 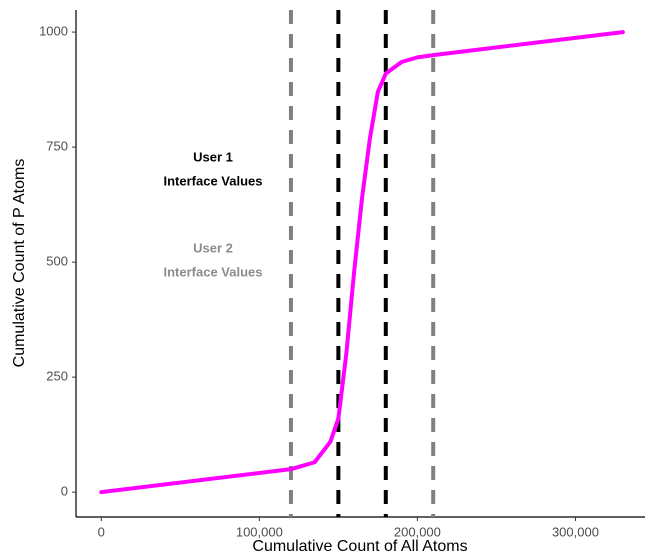 I want to click on y-axis-title: Cumulative Count of P Atoms, so click(x=19, y=263).